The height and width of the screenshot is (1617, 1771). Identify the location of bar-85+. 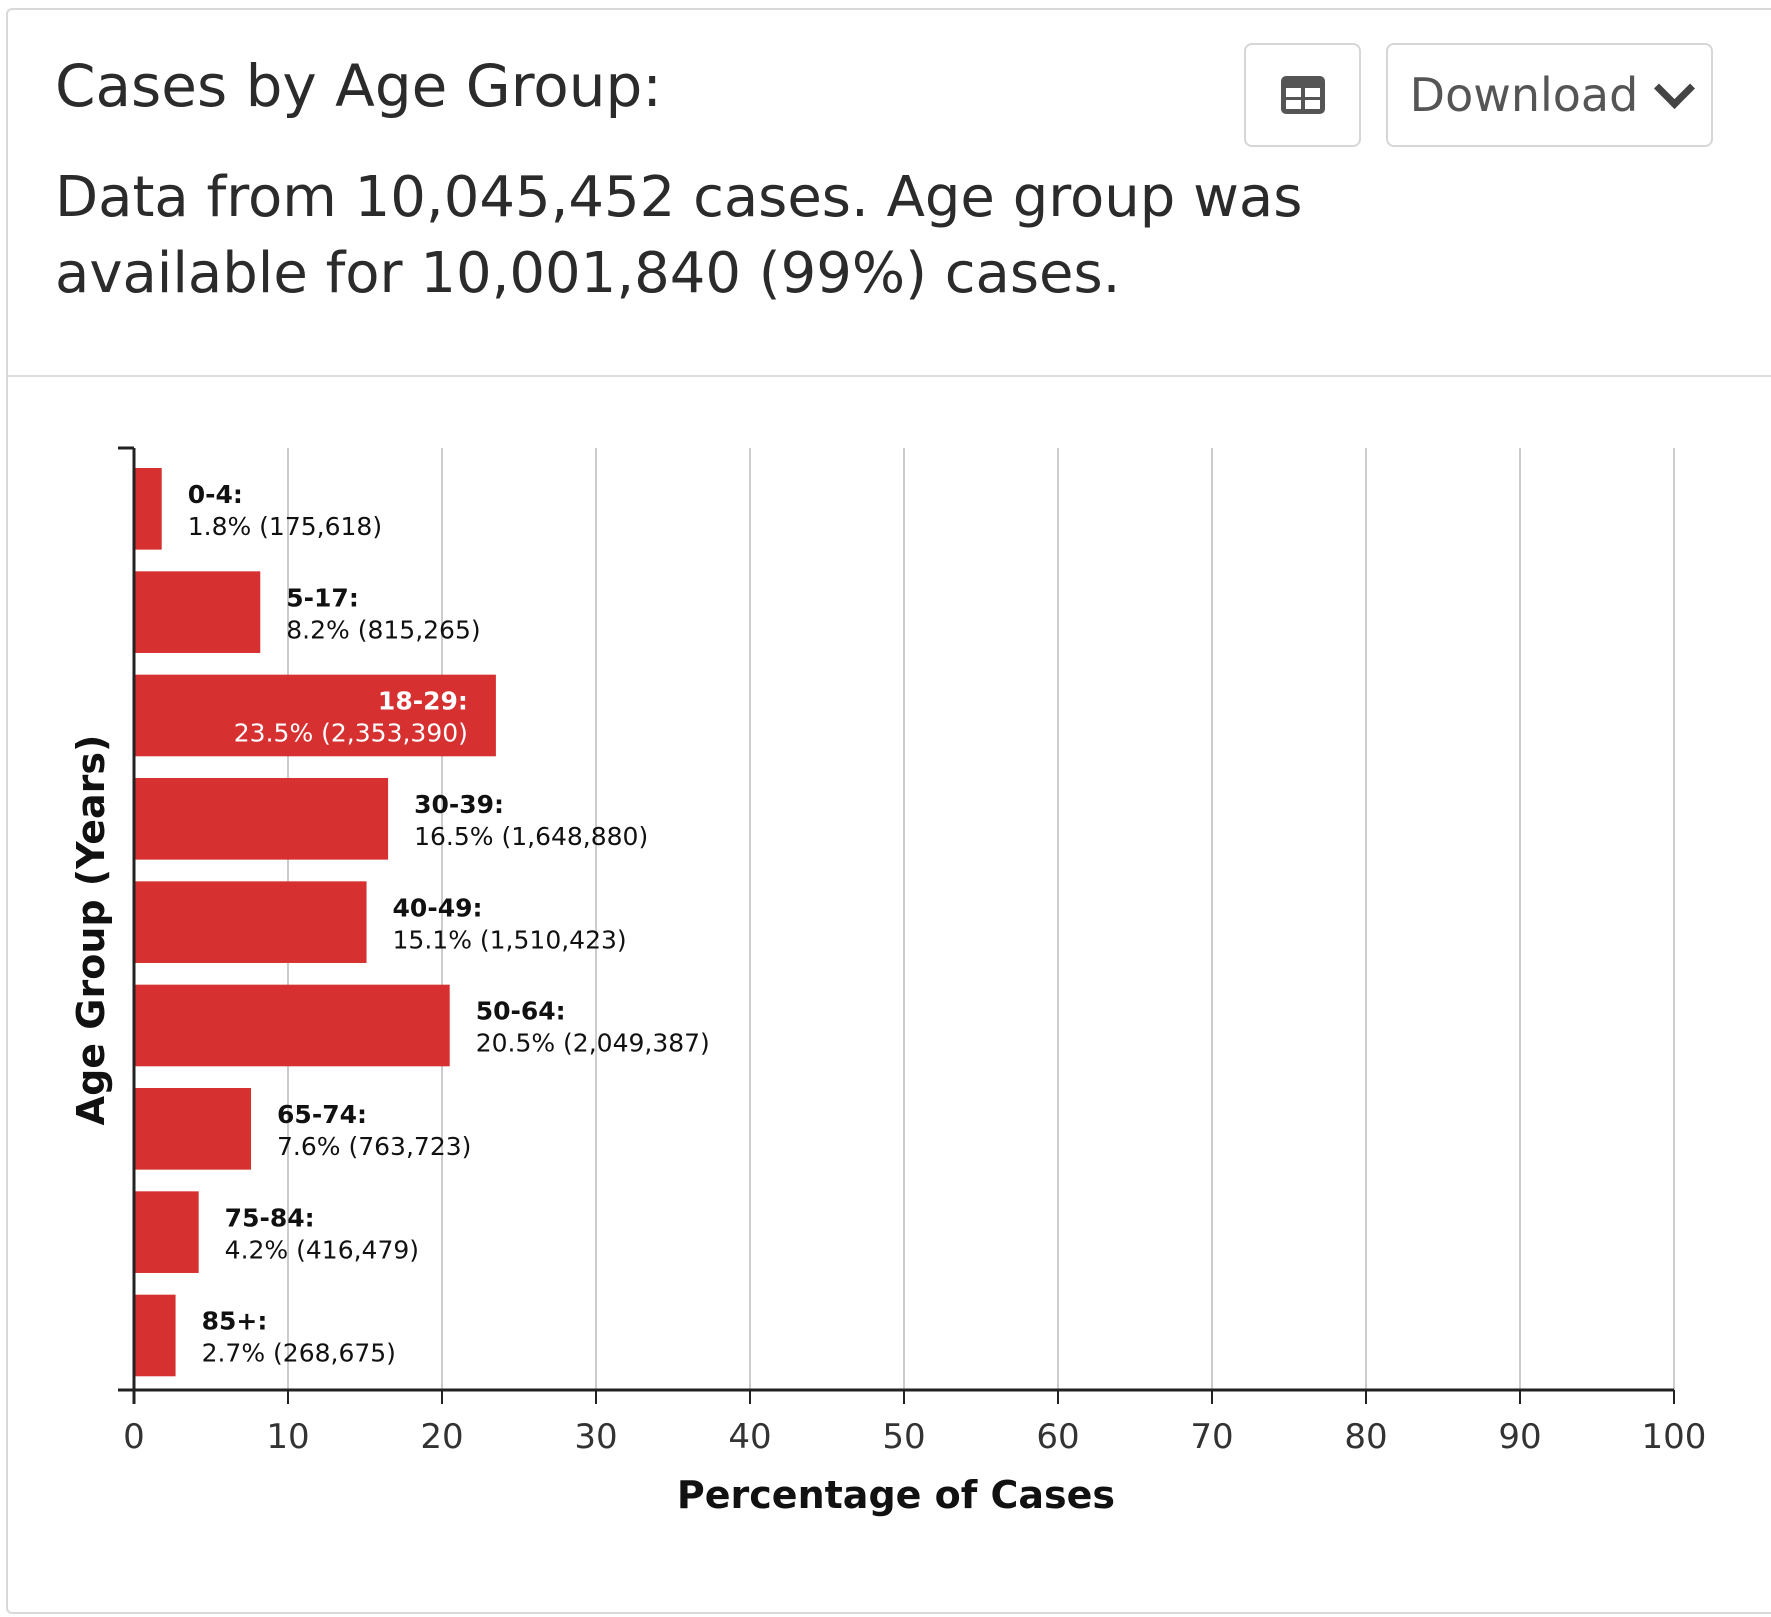
(155, 1335).